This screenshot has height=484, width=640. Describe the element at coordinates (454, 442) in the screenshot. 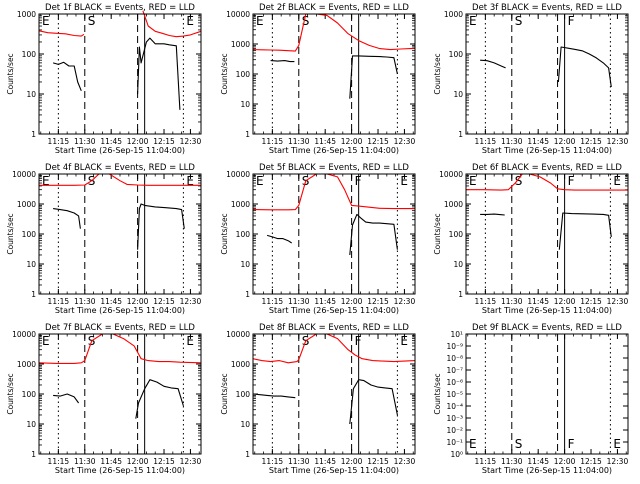

I see `y-tick-label: 10⁻¹` at that location.